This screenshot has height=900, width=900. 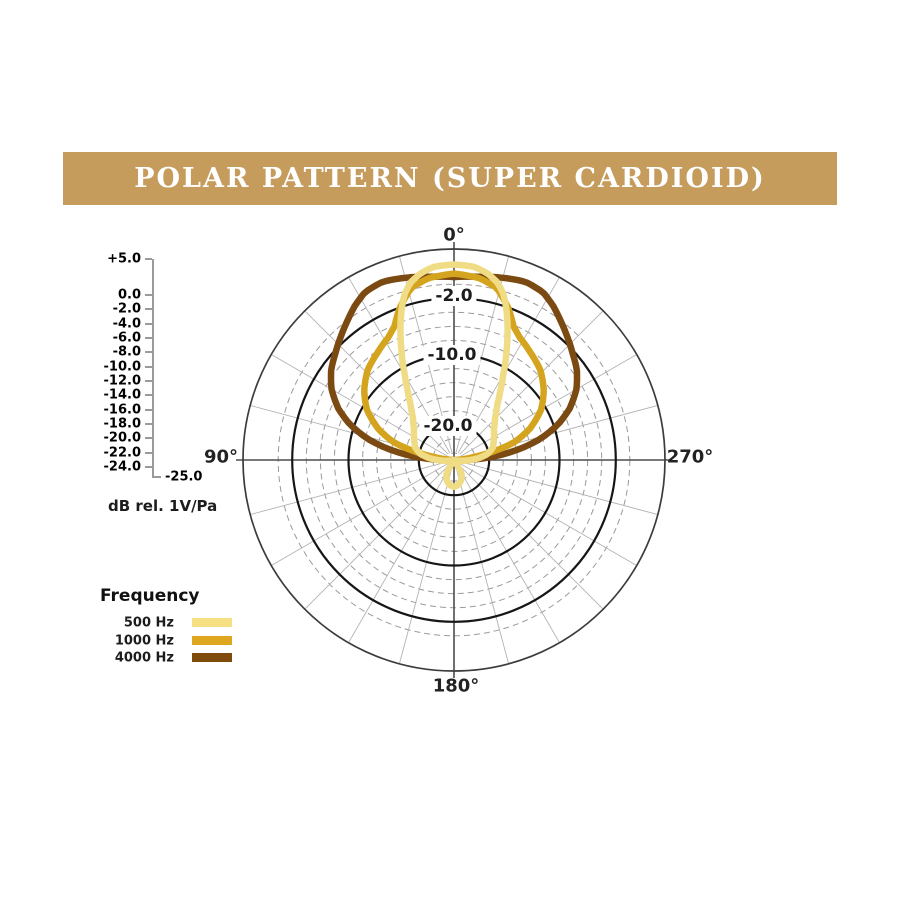 What do you see at coordinates (121, 370) in the screenshot?
I see `db-scale-label--10: -10.0` at bounding box center [121, 370].